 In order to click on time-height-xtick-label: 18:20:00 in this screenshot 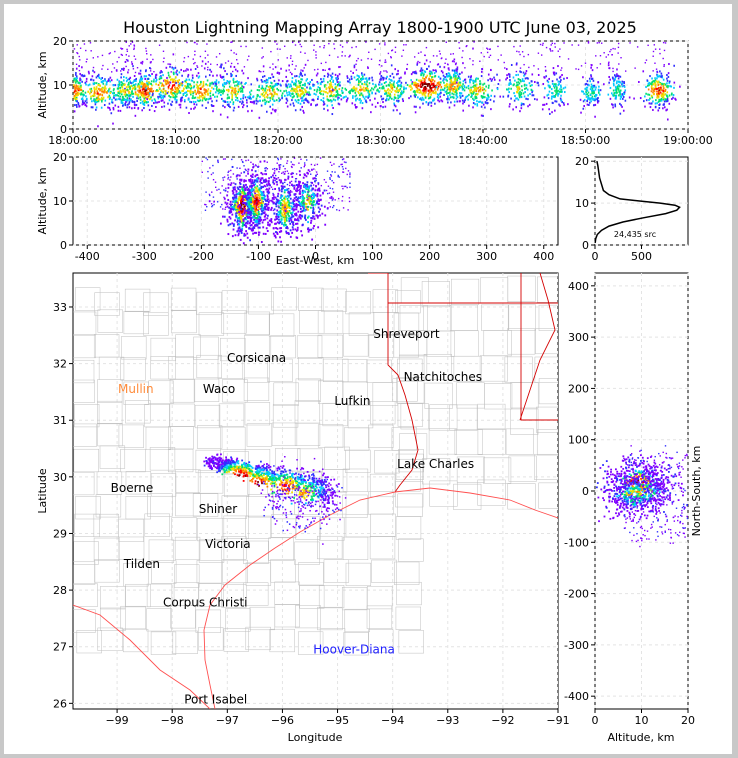, I will do `click(277, 140)`.